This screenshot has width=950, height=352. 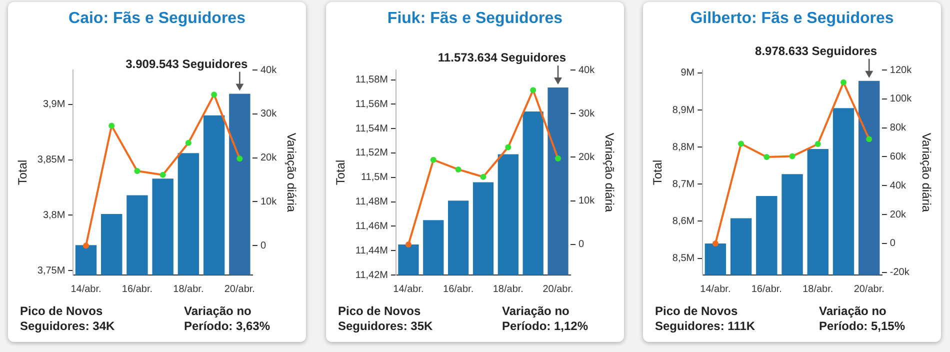 What do you see at coordinates (386, 319) in the screenshot?
I see `text: Pico de Novos Seguidores: 35K` at bounding box center [386, 319].